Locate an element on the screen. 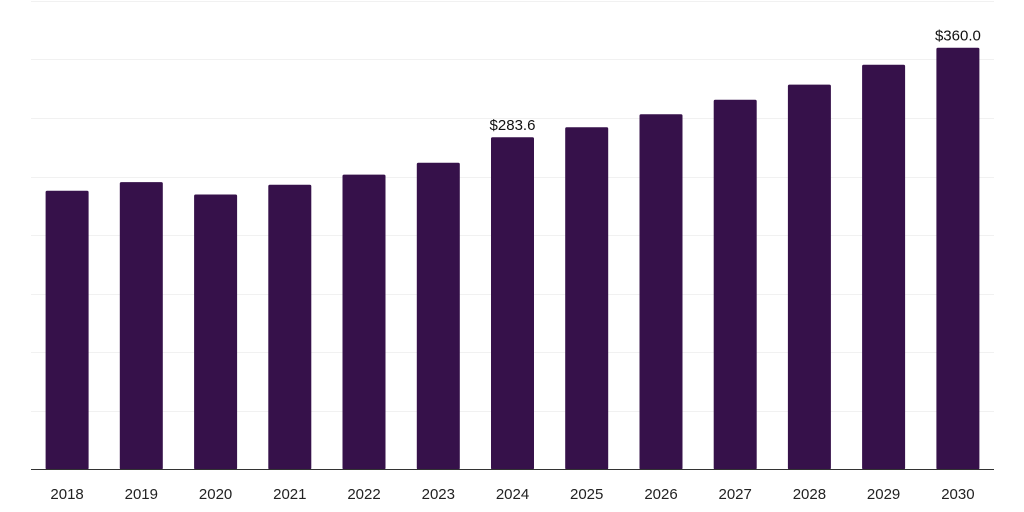  bar-2025 is located at coordinates (587, 298).